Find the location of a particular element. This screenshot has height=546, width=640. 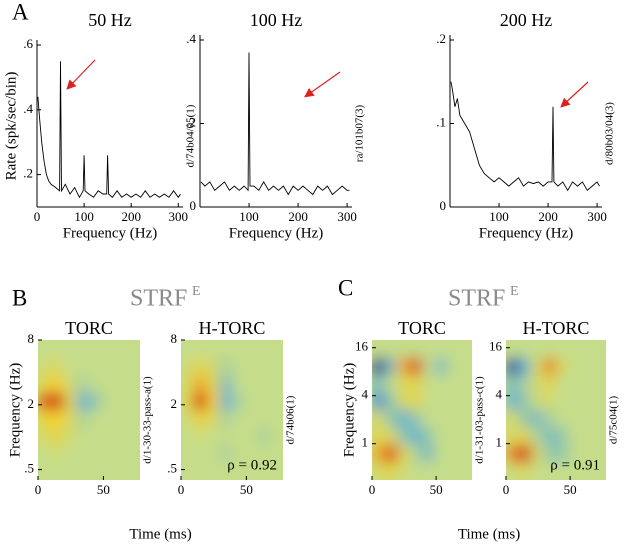

y-tick-label: .1 is located at coordinates (441, 121).